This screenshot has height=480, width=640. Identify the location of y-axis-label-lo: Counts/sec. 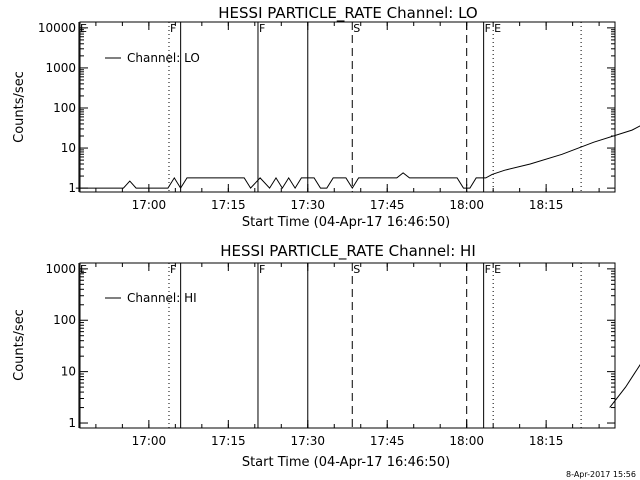
(19, 107).